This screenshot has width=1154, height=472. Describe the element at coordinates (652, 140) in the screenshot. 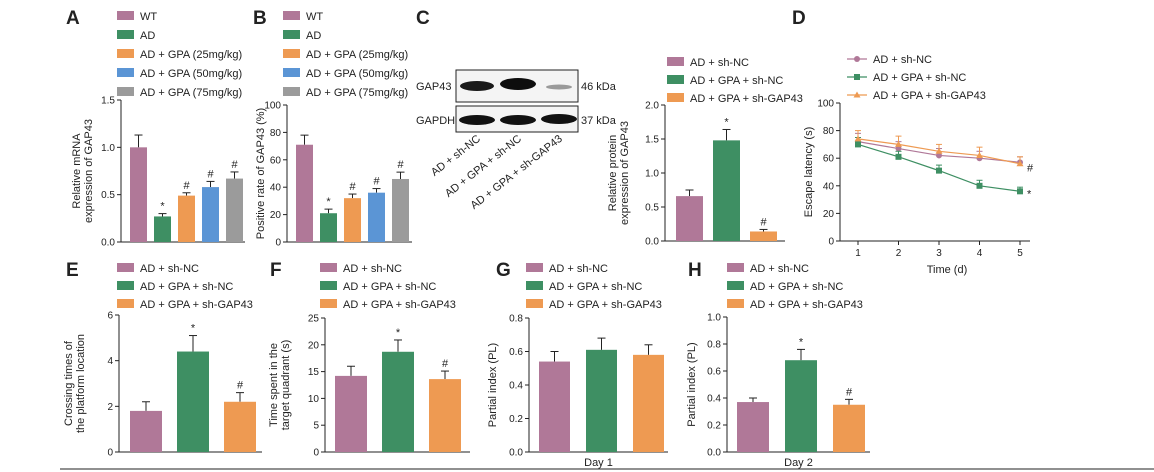

I see `ytick-label-c-3: 1.5` at that location.